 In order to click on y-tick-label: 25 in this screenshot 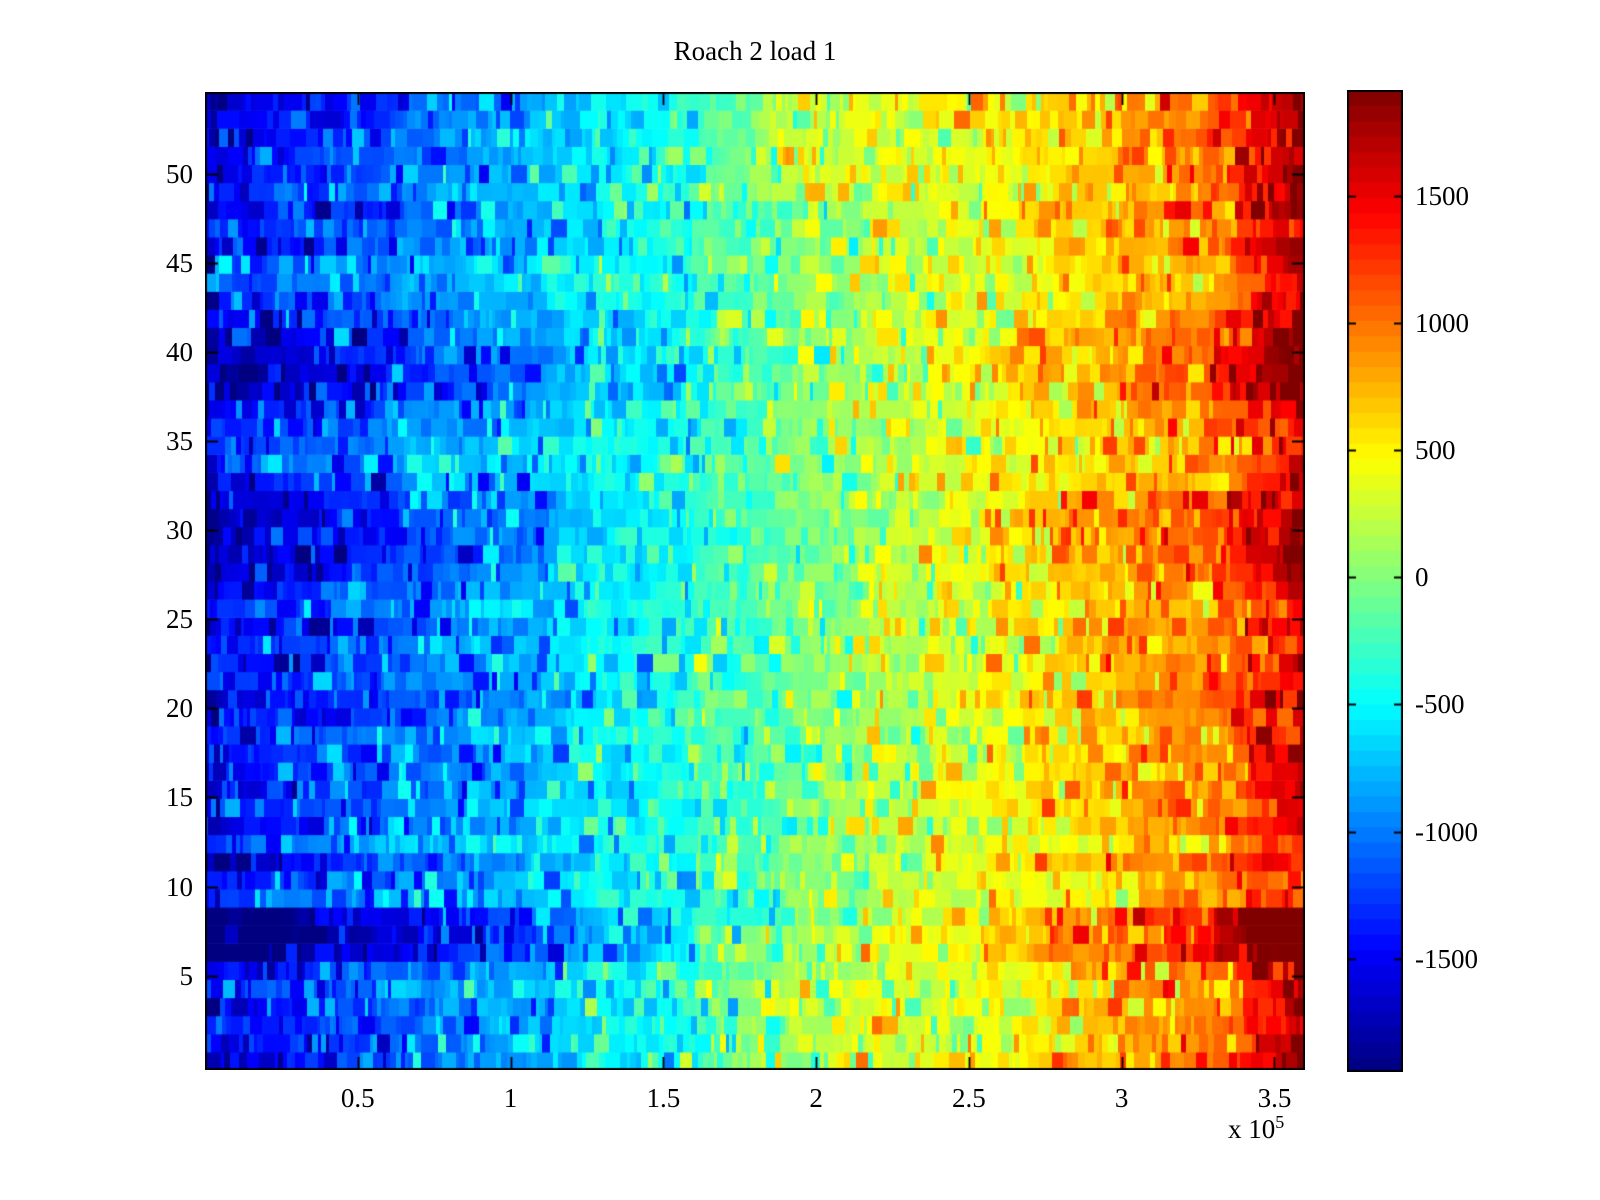, I will do `click(179, 619)`.